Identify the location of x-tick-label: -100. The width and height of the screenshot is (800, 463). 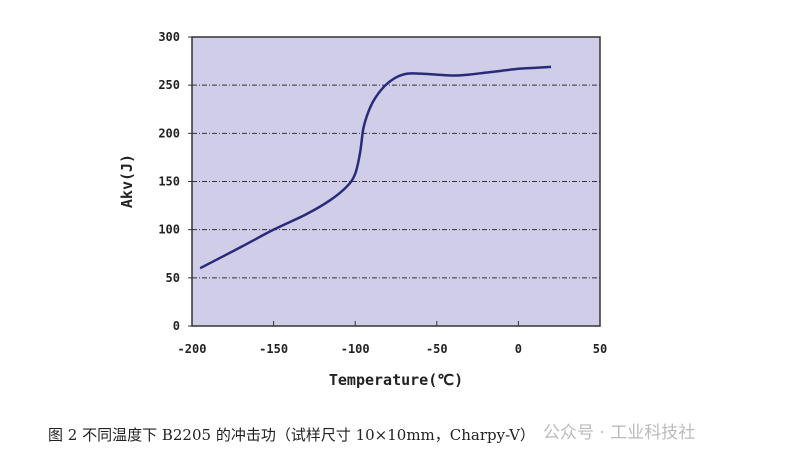
(355, 349).